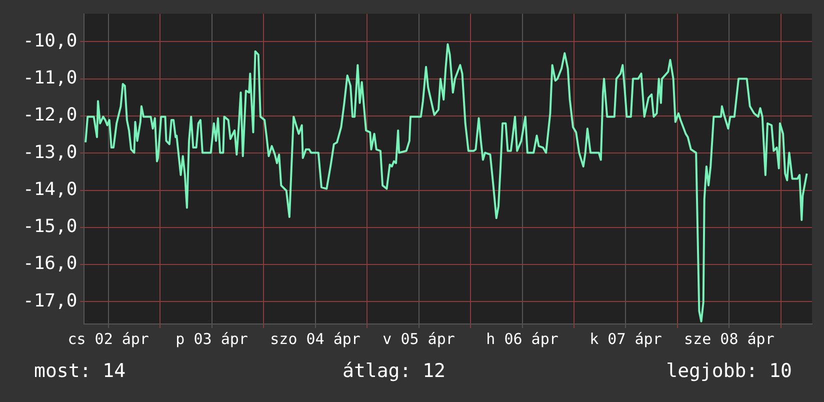 This screenshot has width=824, height=402. What do you see at coordinates (108, 339) in the screenshot?
I see `x-tick-label: cs 02 ápr` at bounding box center [108, 339].